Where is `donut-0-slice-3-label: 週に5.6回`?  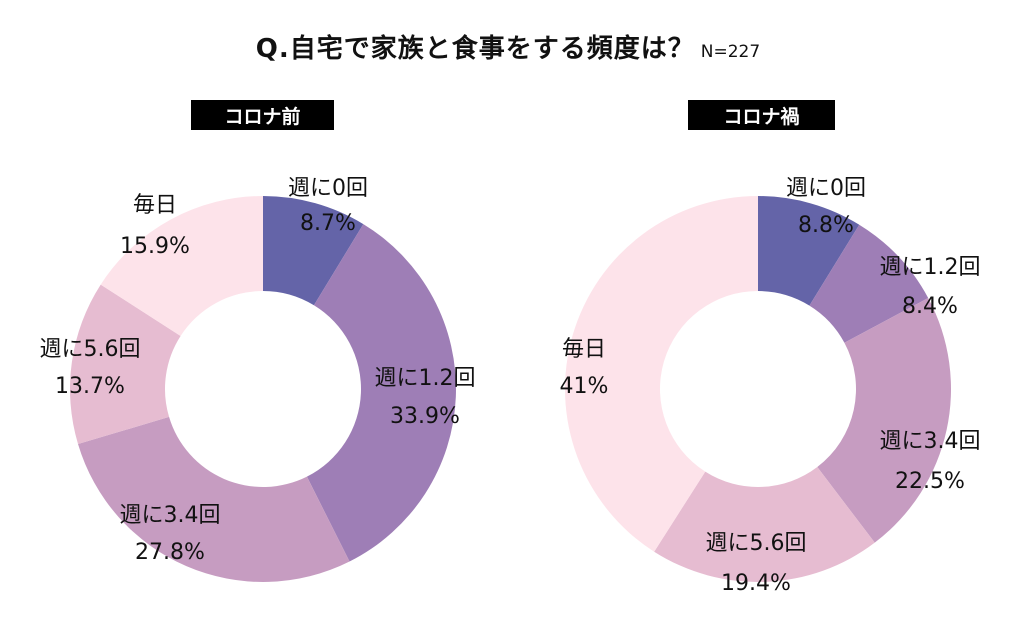
donut-0-slice-3-label: 週に5.6回 is located at coordinates (90, 349).